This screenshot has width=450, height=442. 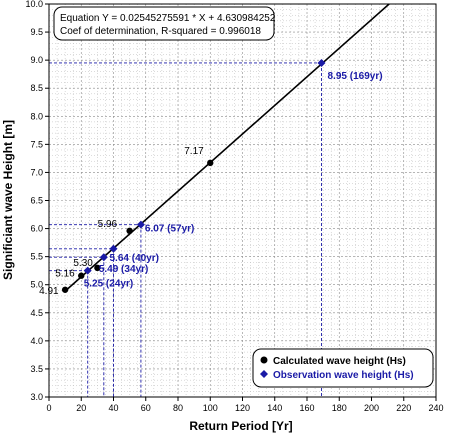 I want to click on y-tick-label: 9.5, so click(x=36, y=32).